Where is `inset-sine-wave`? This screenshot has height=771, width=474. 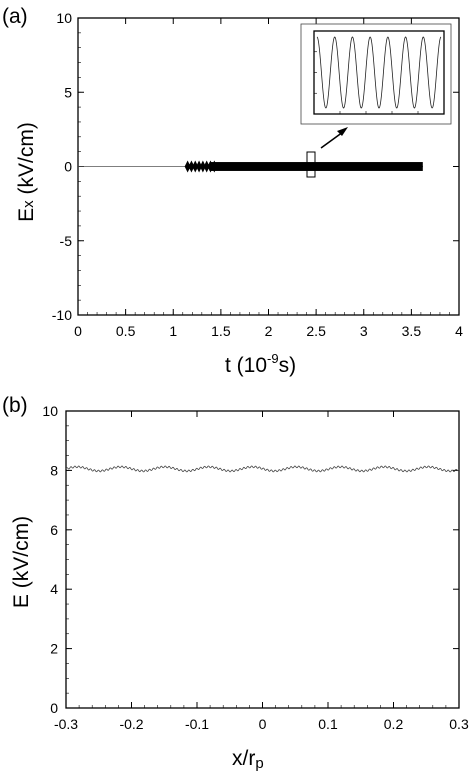 inset-sine-wave is located at coordinates (379, 72).